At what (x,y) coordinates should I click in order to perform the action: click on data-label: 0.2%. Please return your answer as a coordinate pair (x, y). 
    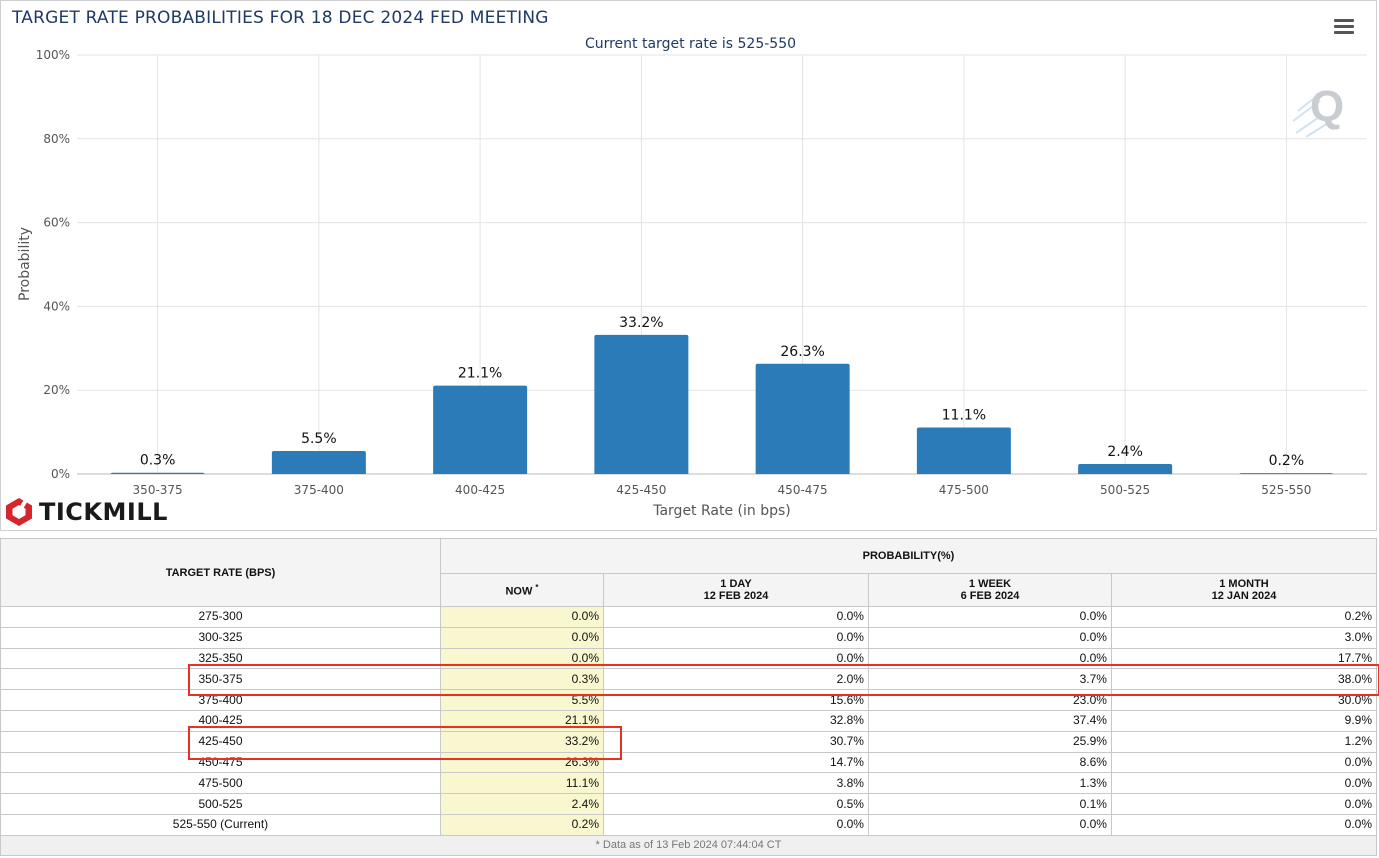
    Looking at the image, I should click on (1287, 461).